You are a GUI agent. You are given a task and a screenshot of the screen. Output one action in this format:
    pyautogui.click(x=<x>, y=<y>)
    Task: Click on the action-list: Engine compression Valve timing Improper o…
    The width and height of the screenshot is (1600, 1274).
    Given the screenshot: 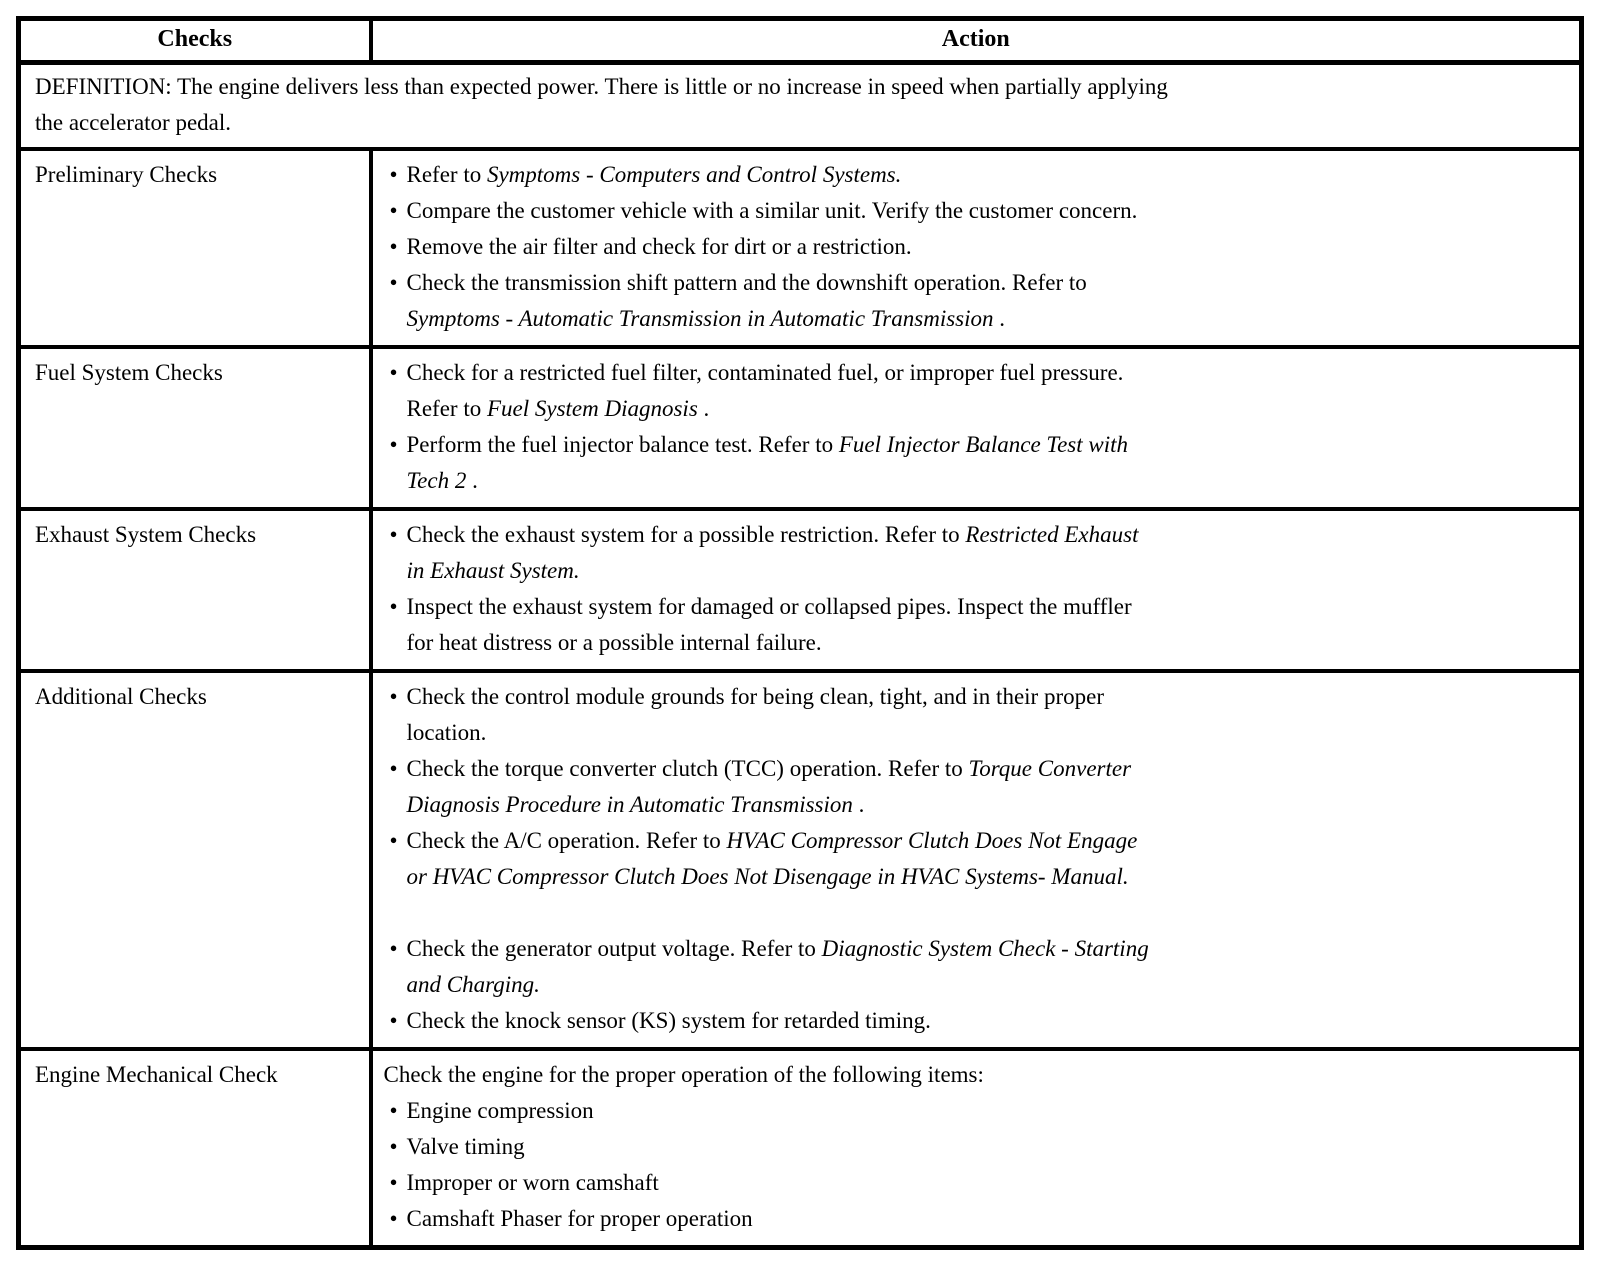 What is the action you would take?
    pyautogui.click(x=971, y=1165)
    